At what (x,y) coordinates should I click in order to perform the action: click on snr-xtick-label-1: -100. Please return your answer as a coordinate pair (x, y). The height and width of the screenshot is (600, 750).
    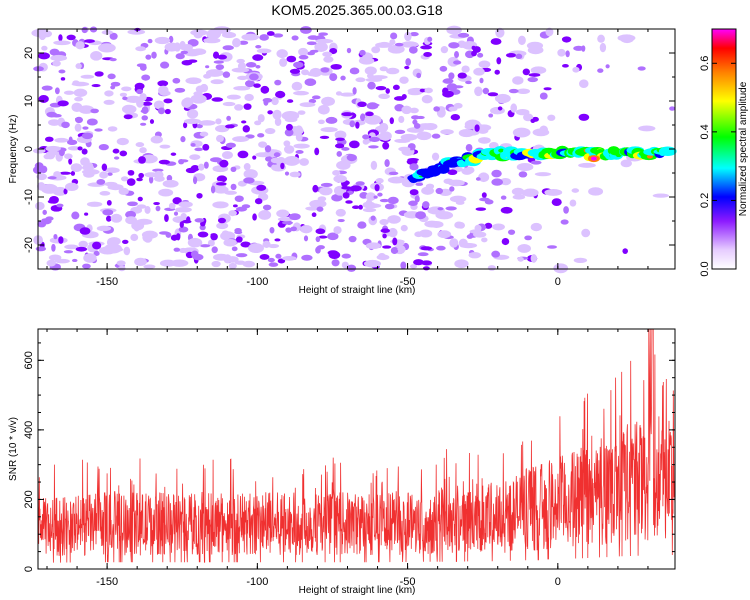
    Looking at the image, I should click on (257, 582).